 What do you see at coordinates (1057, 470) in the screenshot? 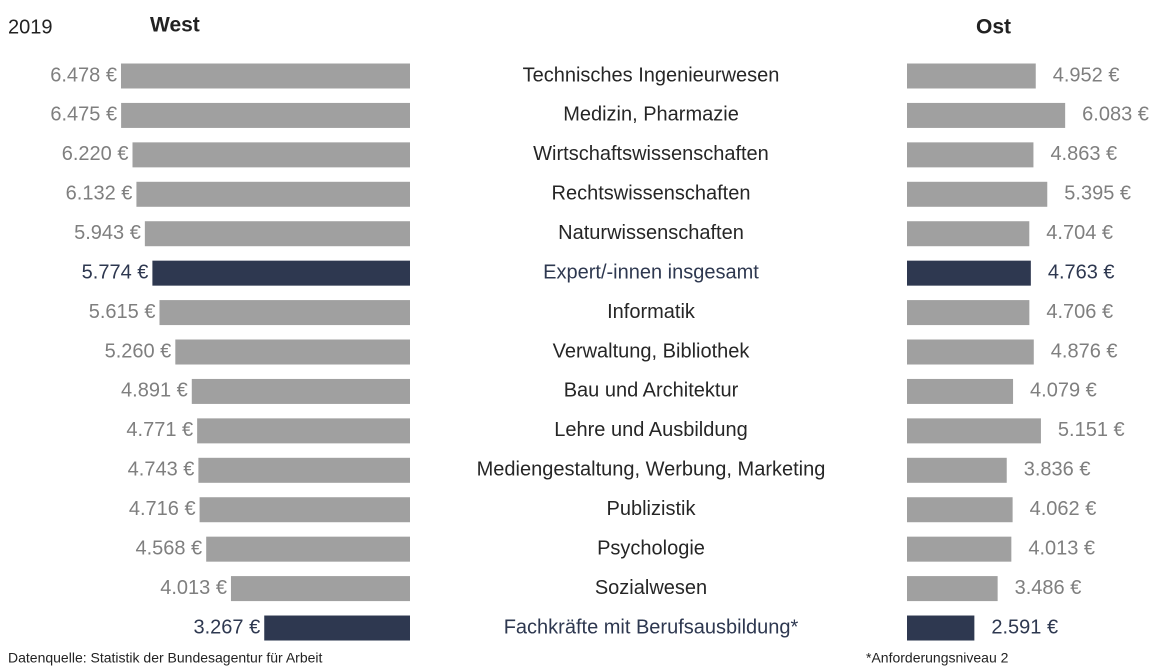
I see `value-label-ost: 3.836 €` at bounding box center [1057, 470].